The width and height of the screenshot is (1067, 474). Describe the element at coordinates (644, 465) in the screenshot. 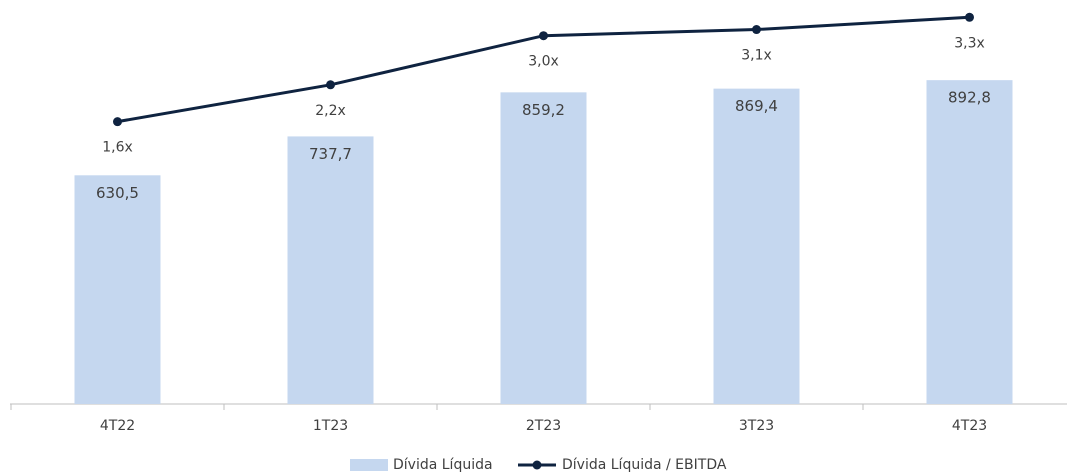

I see `legend-label: Dívida Líquida / EBITDA` at that location.